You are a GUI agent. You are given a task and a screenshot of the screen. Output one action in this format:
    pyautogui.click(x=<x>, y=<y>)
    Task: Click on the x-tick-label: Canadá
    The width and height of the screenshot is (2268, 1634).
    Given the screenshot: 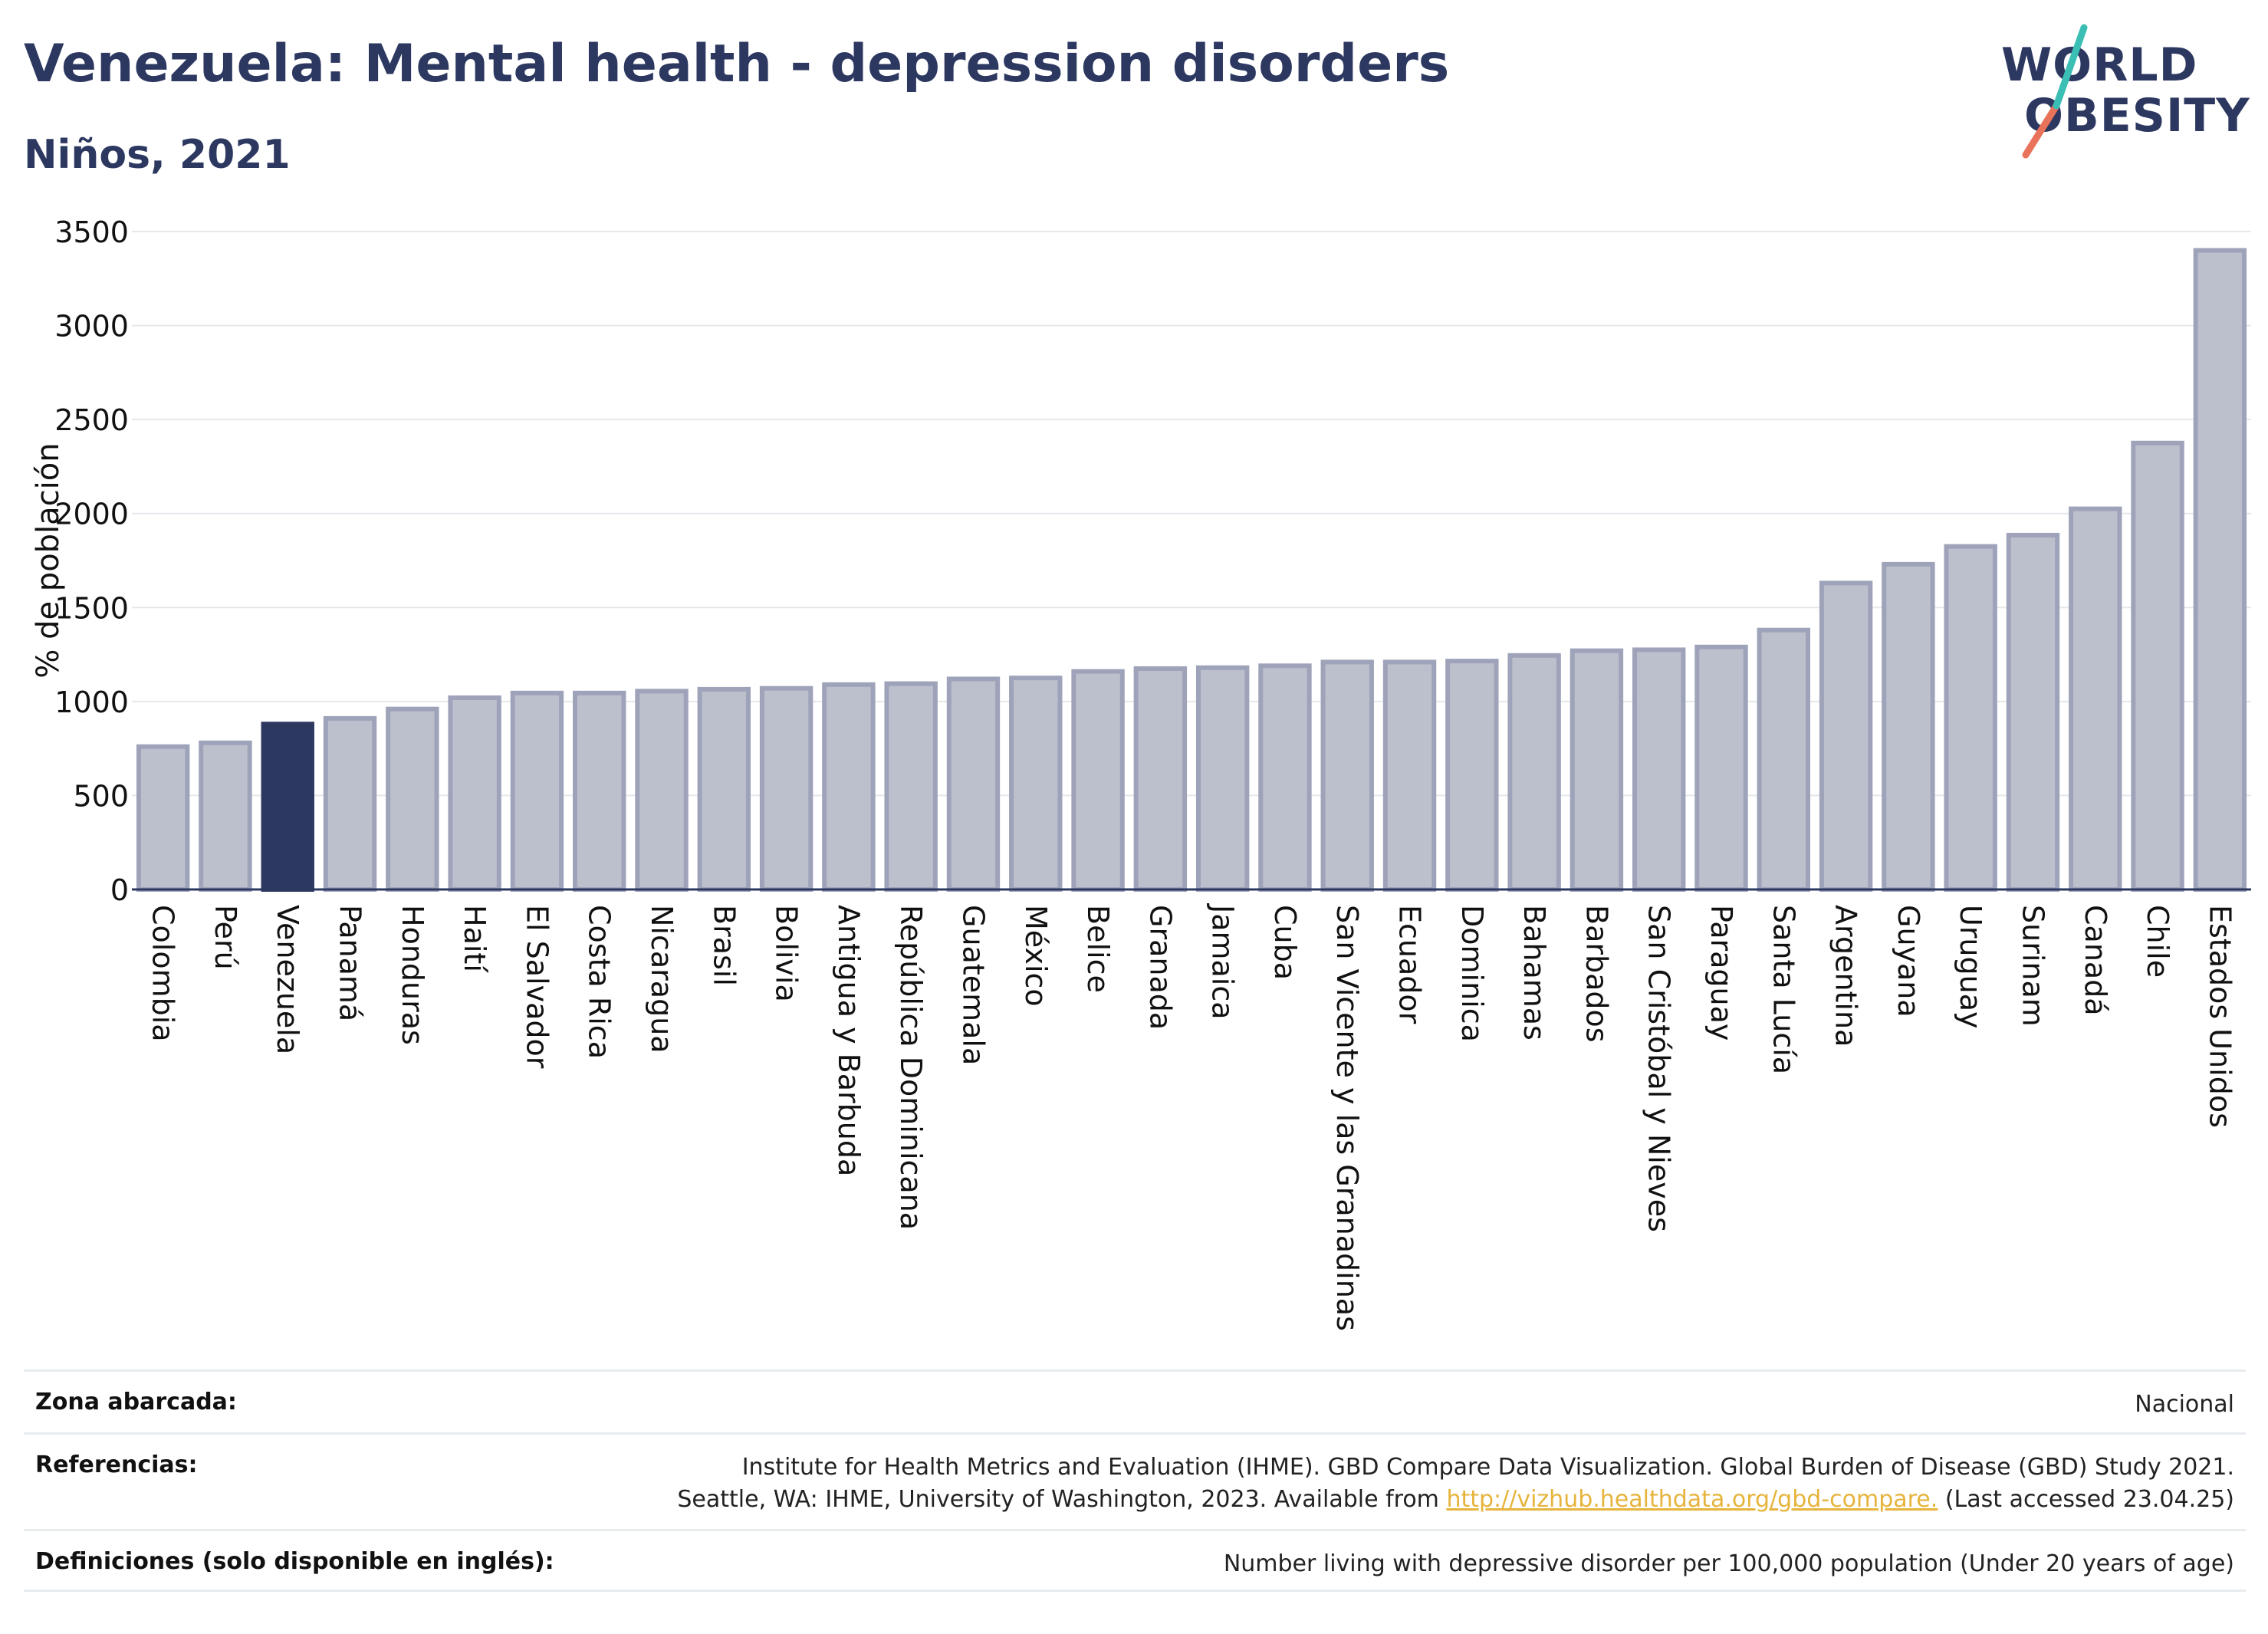 What is the action you would take?
    pyautogui.click(x=2095, y=961)
    